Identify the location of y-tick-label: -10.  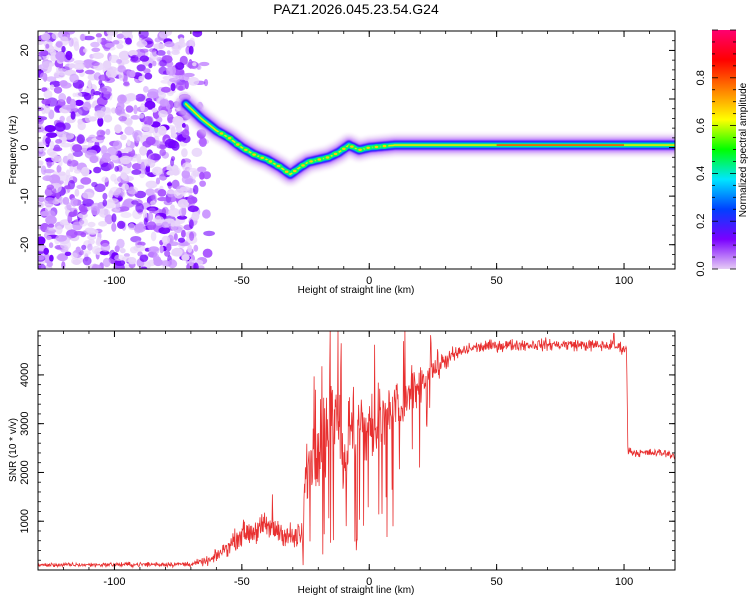
(25, 196).